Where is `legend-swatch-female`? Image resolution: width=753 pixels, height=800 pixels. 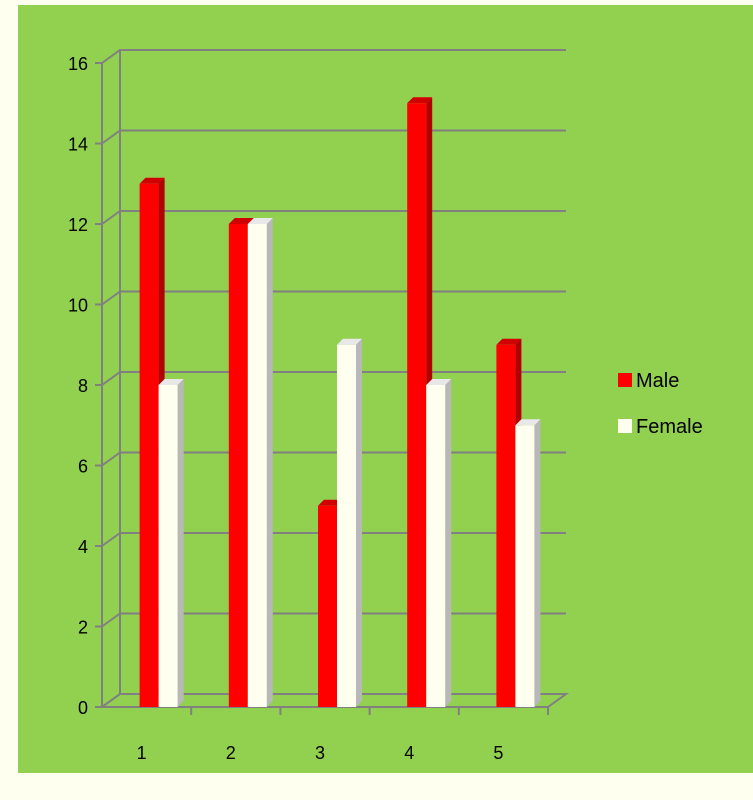
legend-swatch-female is located at coordinates (625, 426).